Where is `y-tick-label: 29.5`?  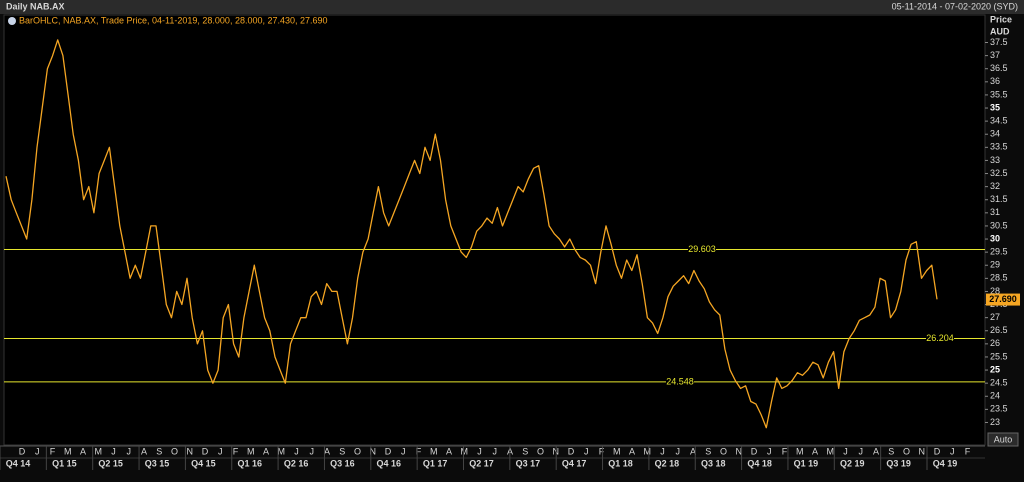 y-tick-label: 29.5 is located at coordinates (999, 252).